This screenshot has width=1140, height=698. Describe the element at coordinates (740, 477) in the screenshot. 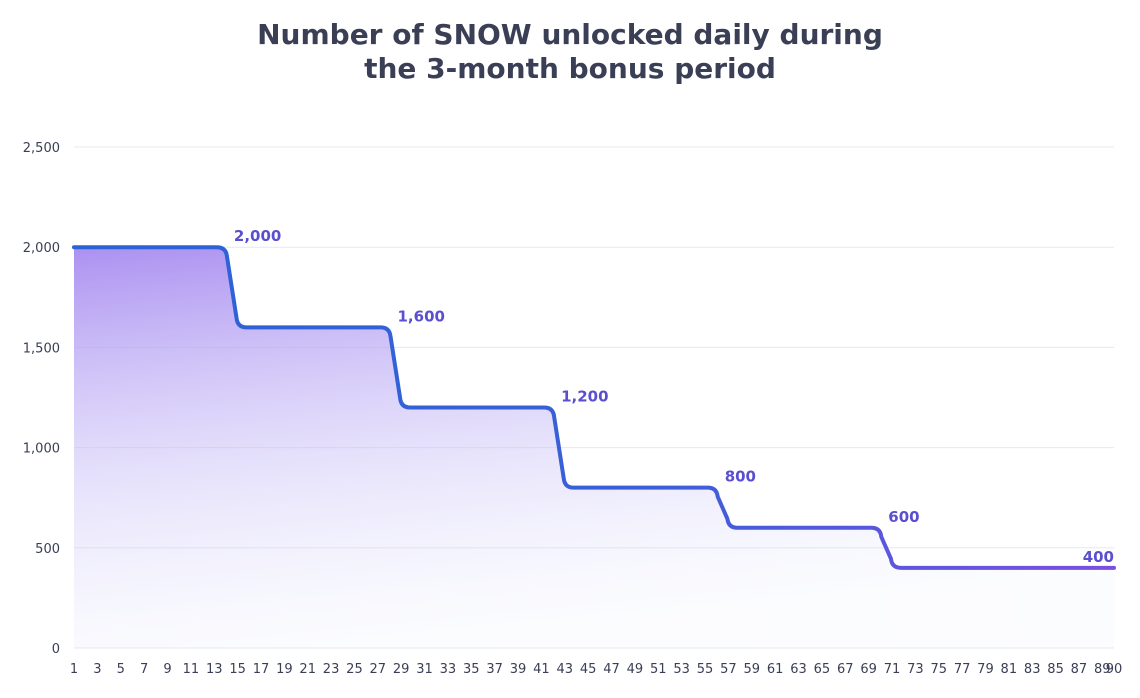

I see `data-label-3: 800` at that location.